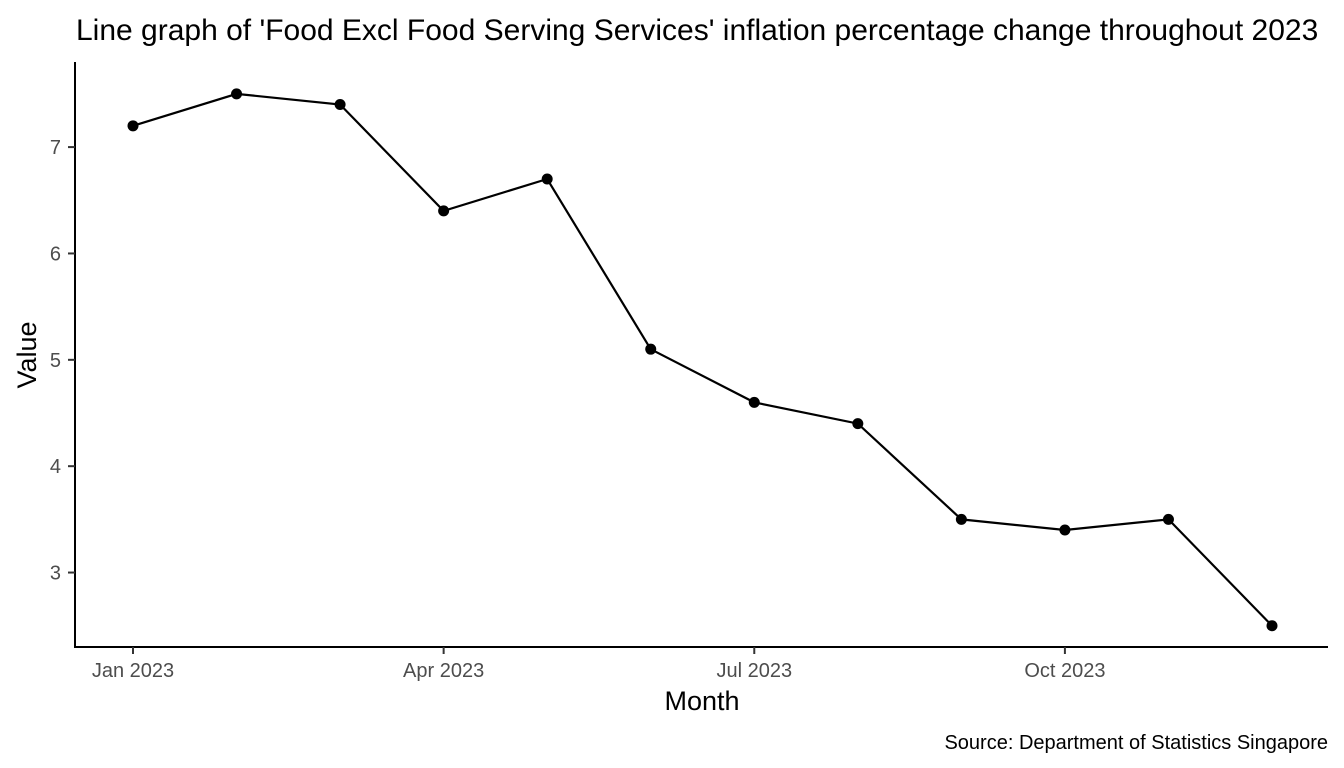 The width and height of the screenshot is (1344, 768). Describe the element at coordinates (55, 148) in the screenshot. I see `y-tick-label: 7` at that location.